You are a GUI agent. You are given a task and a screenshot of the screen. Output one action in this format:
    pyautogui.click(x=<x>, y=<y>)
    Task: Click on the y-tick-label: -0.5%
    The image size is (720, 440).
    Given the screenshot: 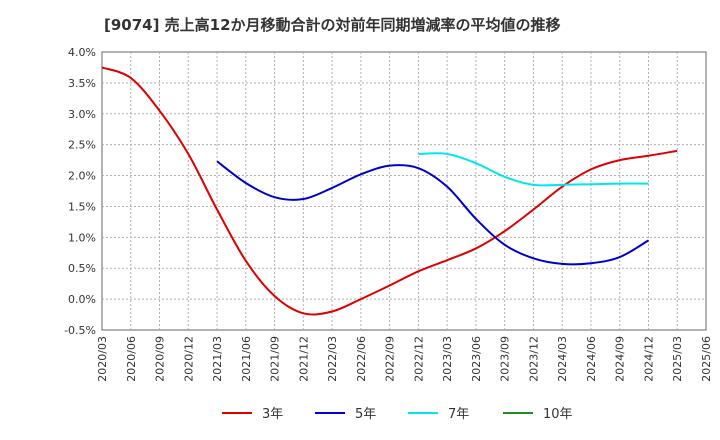 What is the action you would take?
    pyautogui.click(x=80, y=330)
    